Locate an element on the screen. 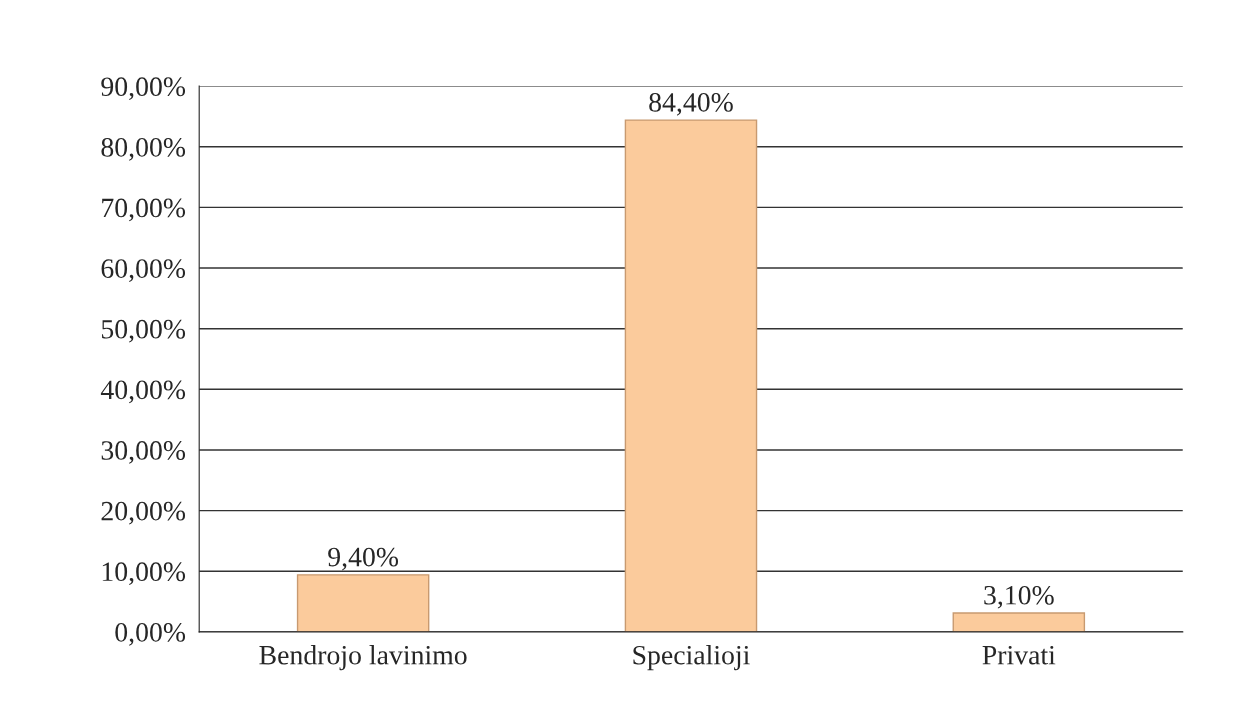 This screenshot has height=718, width=1245. y-tick-label: 40,00% is located at coordinates (143, 392).